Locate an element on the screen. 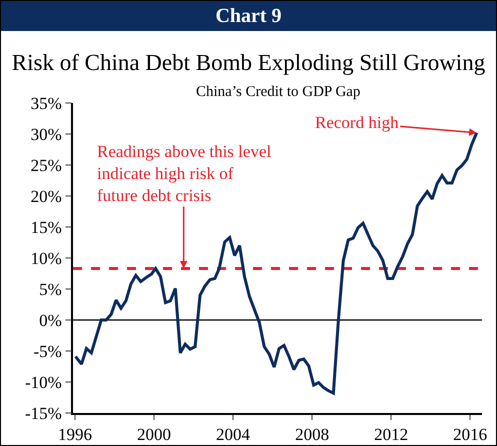 The image size is (497, 446). y-tick-label: 0% is located at coordinates (50, 320).